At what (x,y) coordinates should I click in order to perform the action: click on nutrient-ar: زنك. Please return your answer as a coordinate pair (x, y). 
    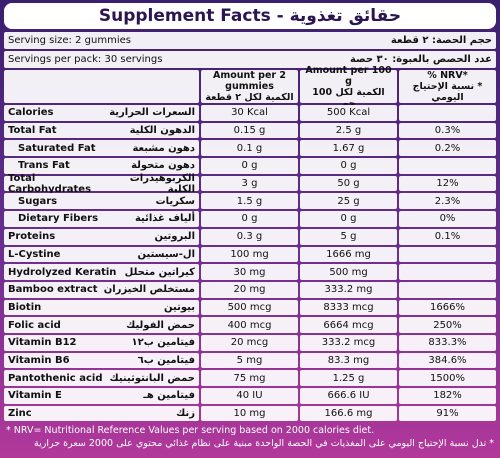
    Looking at the image, I should click on (185, 414).